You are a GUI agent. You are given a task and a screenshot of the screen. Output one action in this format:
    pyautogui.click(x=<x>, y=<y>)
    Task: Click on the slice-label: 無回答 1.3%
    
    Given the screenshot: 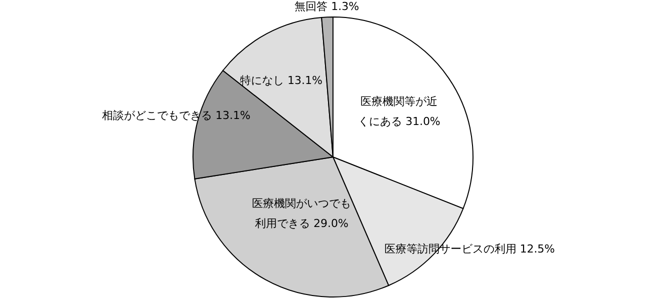 What is the action you would take?
    pyautogui.click(x=327, y=7)
    